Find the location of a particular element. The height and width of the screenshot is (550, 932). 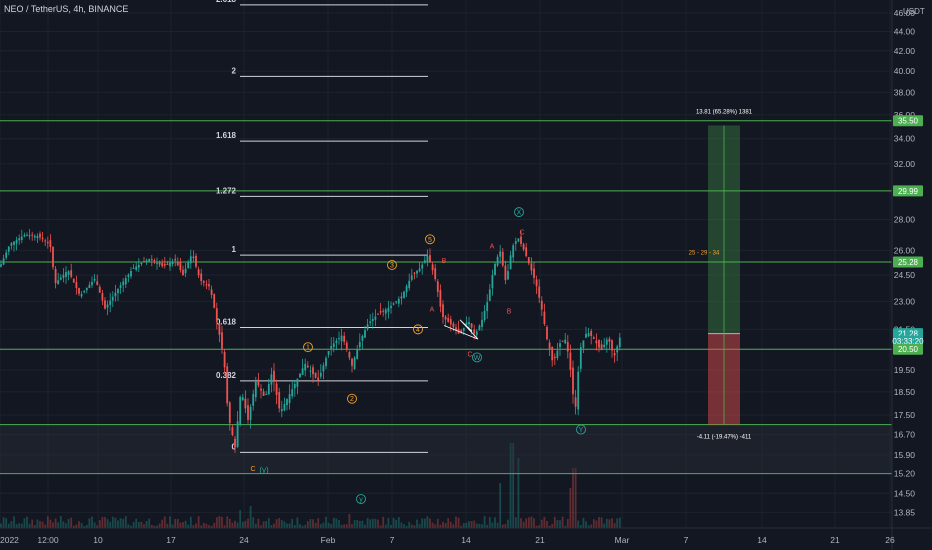

x-tick-label: 14 is located at coordinates (466, 540).